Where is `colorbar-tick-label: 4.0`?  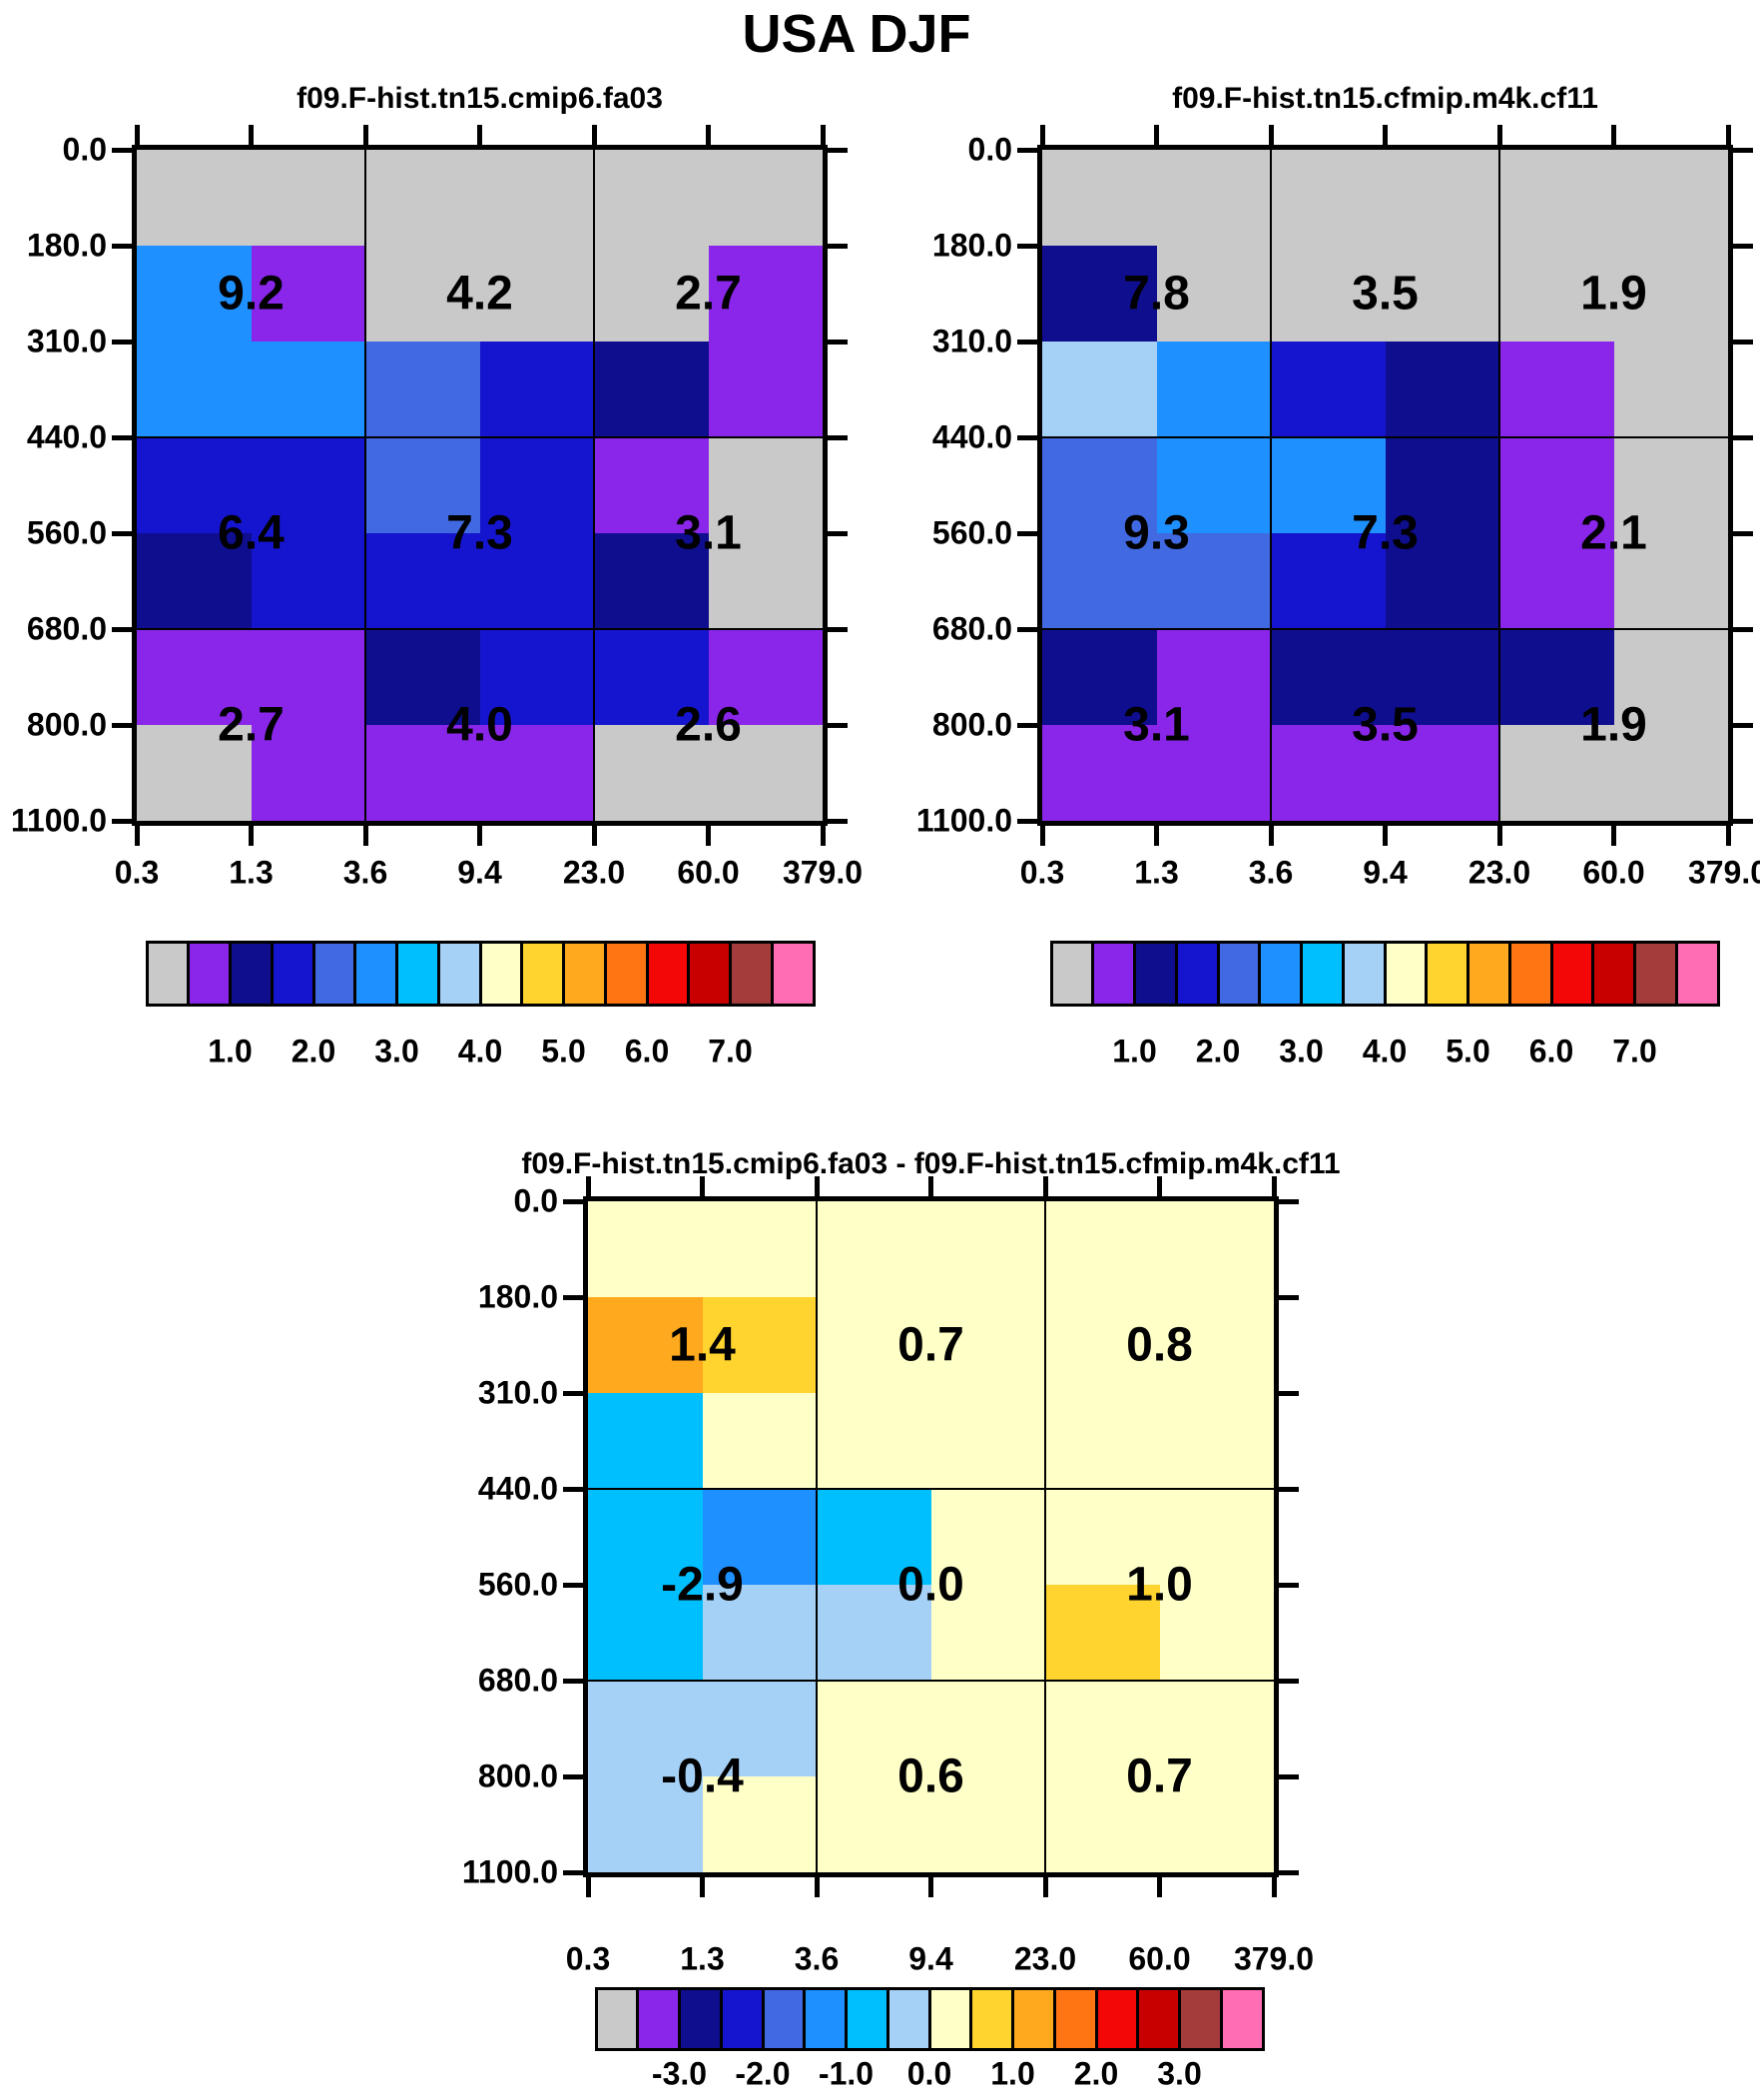 colorbar-tick-label: 4.0 is located at coordinates (1385, 1051).